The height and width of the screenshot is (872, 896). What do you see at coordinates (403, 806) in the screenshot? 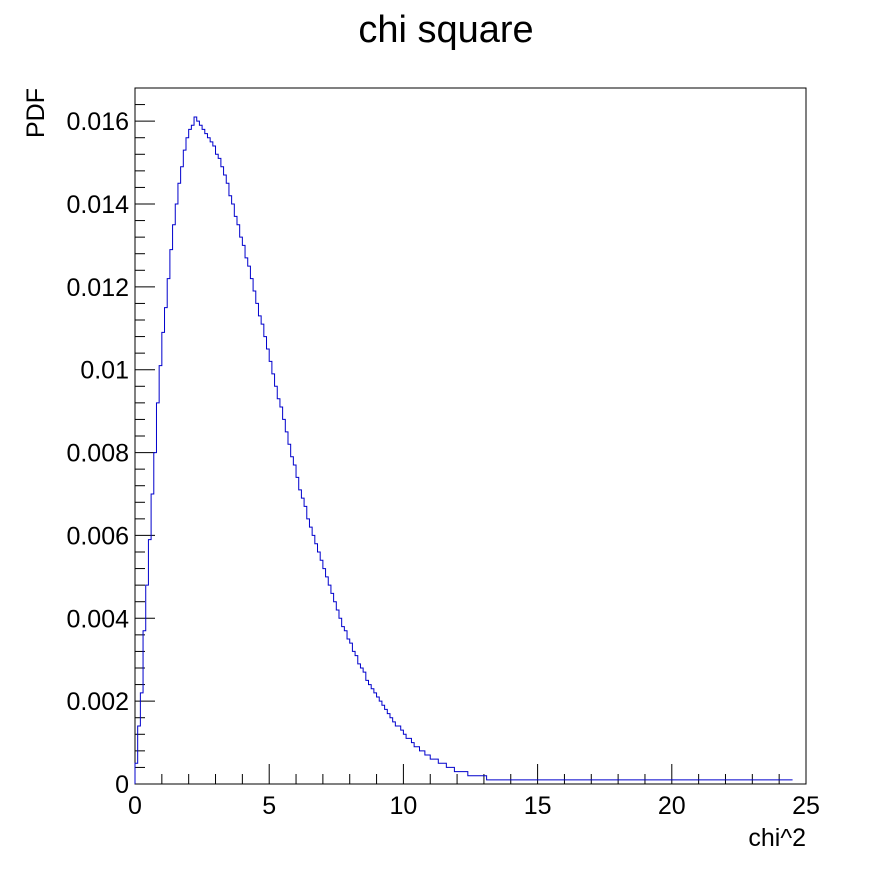
I see `x-tick-label: 10` at bounding box center [403, 806].